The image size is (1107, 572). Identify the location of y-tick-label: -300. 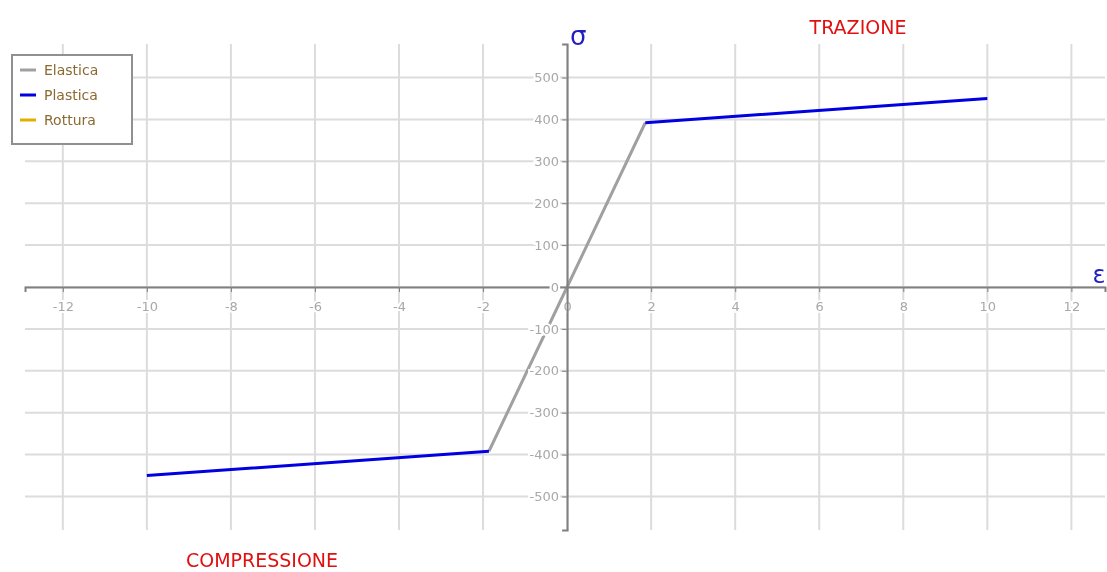
(544, 413).